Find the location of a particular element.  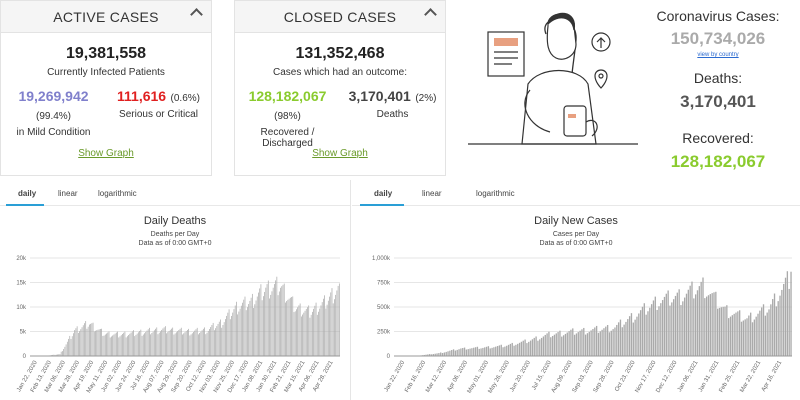

active-cases-header: ACTIVE CASES is located at coordinates (106, 17).